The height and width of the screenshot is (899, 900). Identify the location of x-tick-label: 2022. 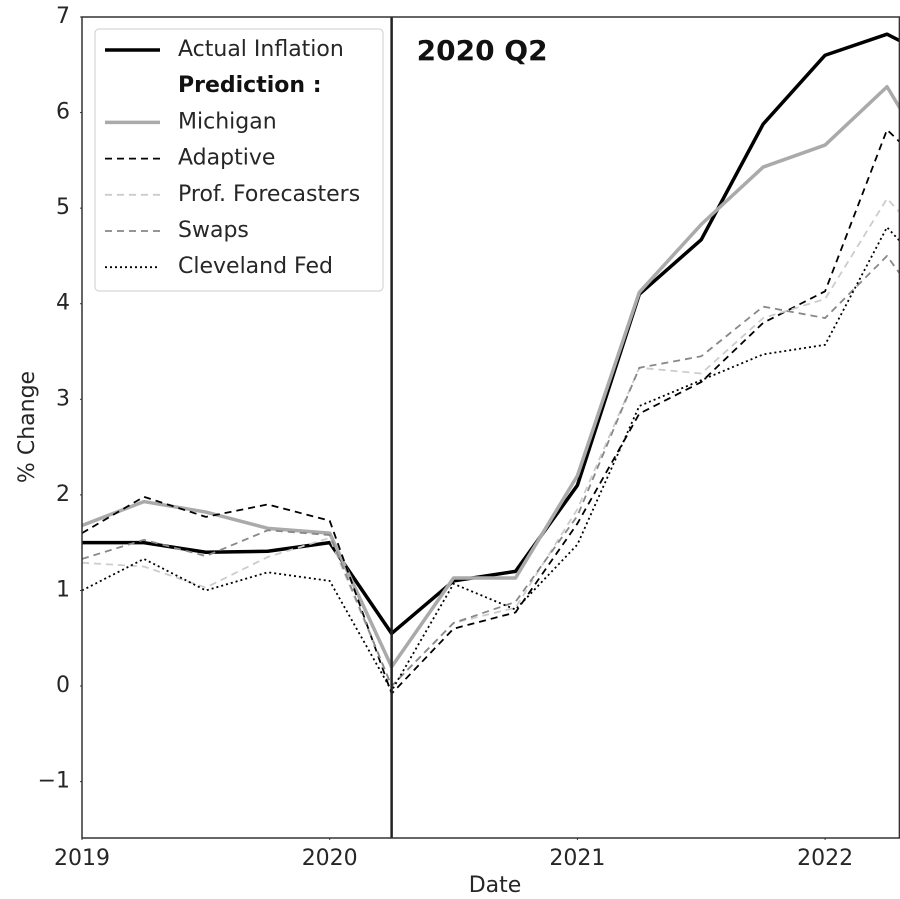
(825, 858).